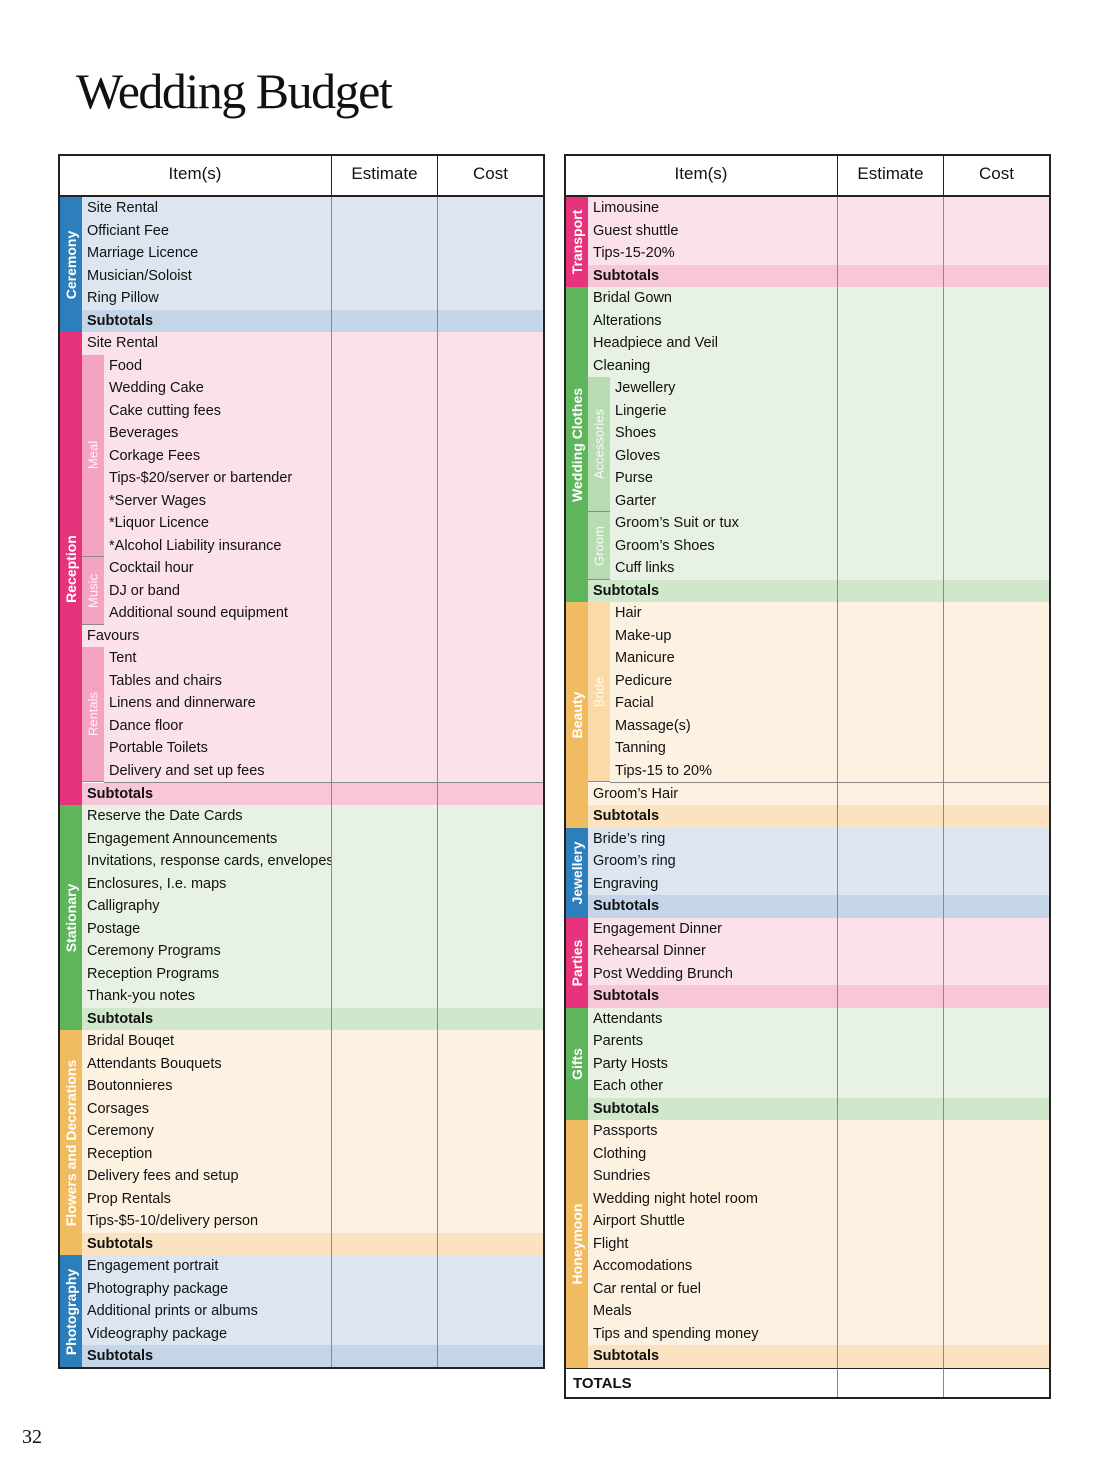 This screenshot has height=1468, width=1097. I want to click on item-cell: Officiant Fee, so click(207, 231).